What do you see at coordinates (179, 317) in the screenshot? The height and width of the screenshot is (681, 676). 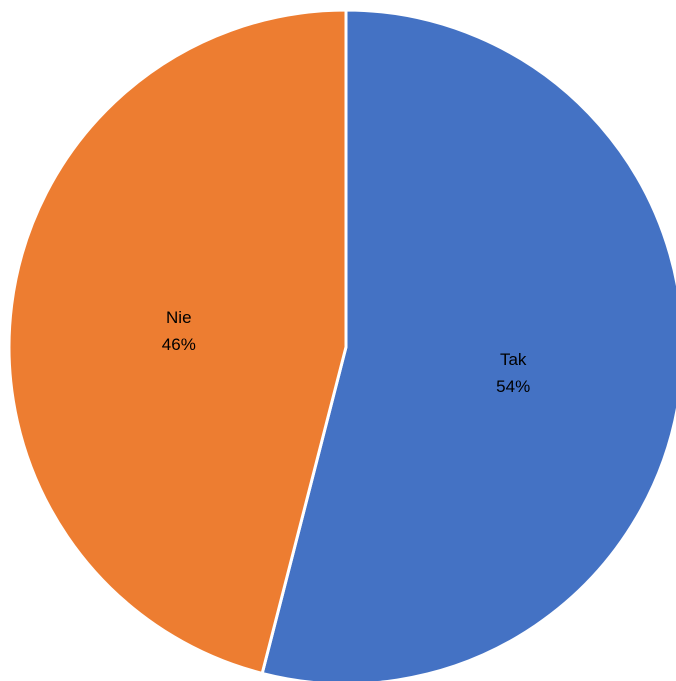 I see `slice-category-label: Nie` at bounding box center [179, 317].